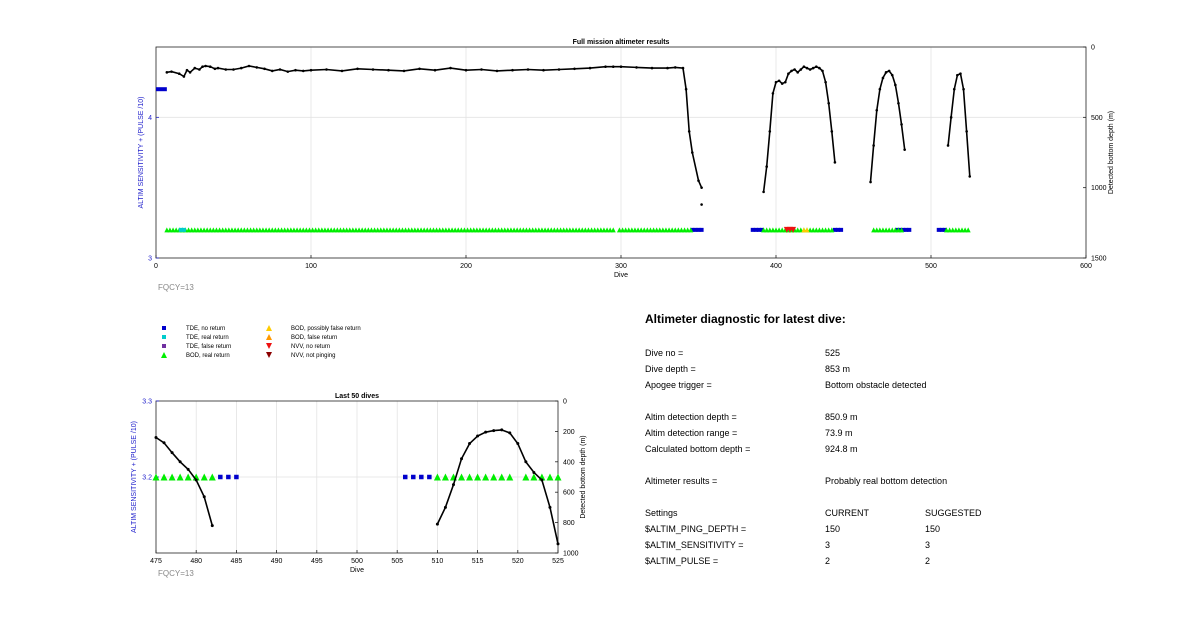 This screenshot has height=622, width=1200. I want to click on current-label: CURRENT, so click(847, 513).